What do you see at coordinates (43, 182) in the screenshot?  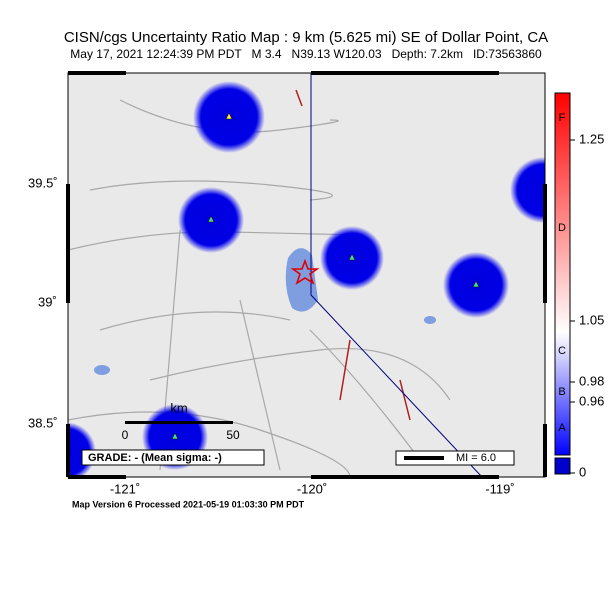 I see `y-label: 39.5˚` at bounding box center [43, 182].